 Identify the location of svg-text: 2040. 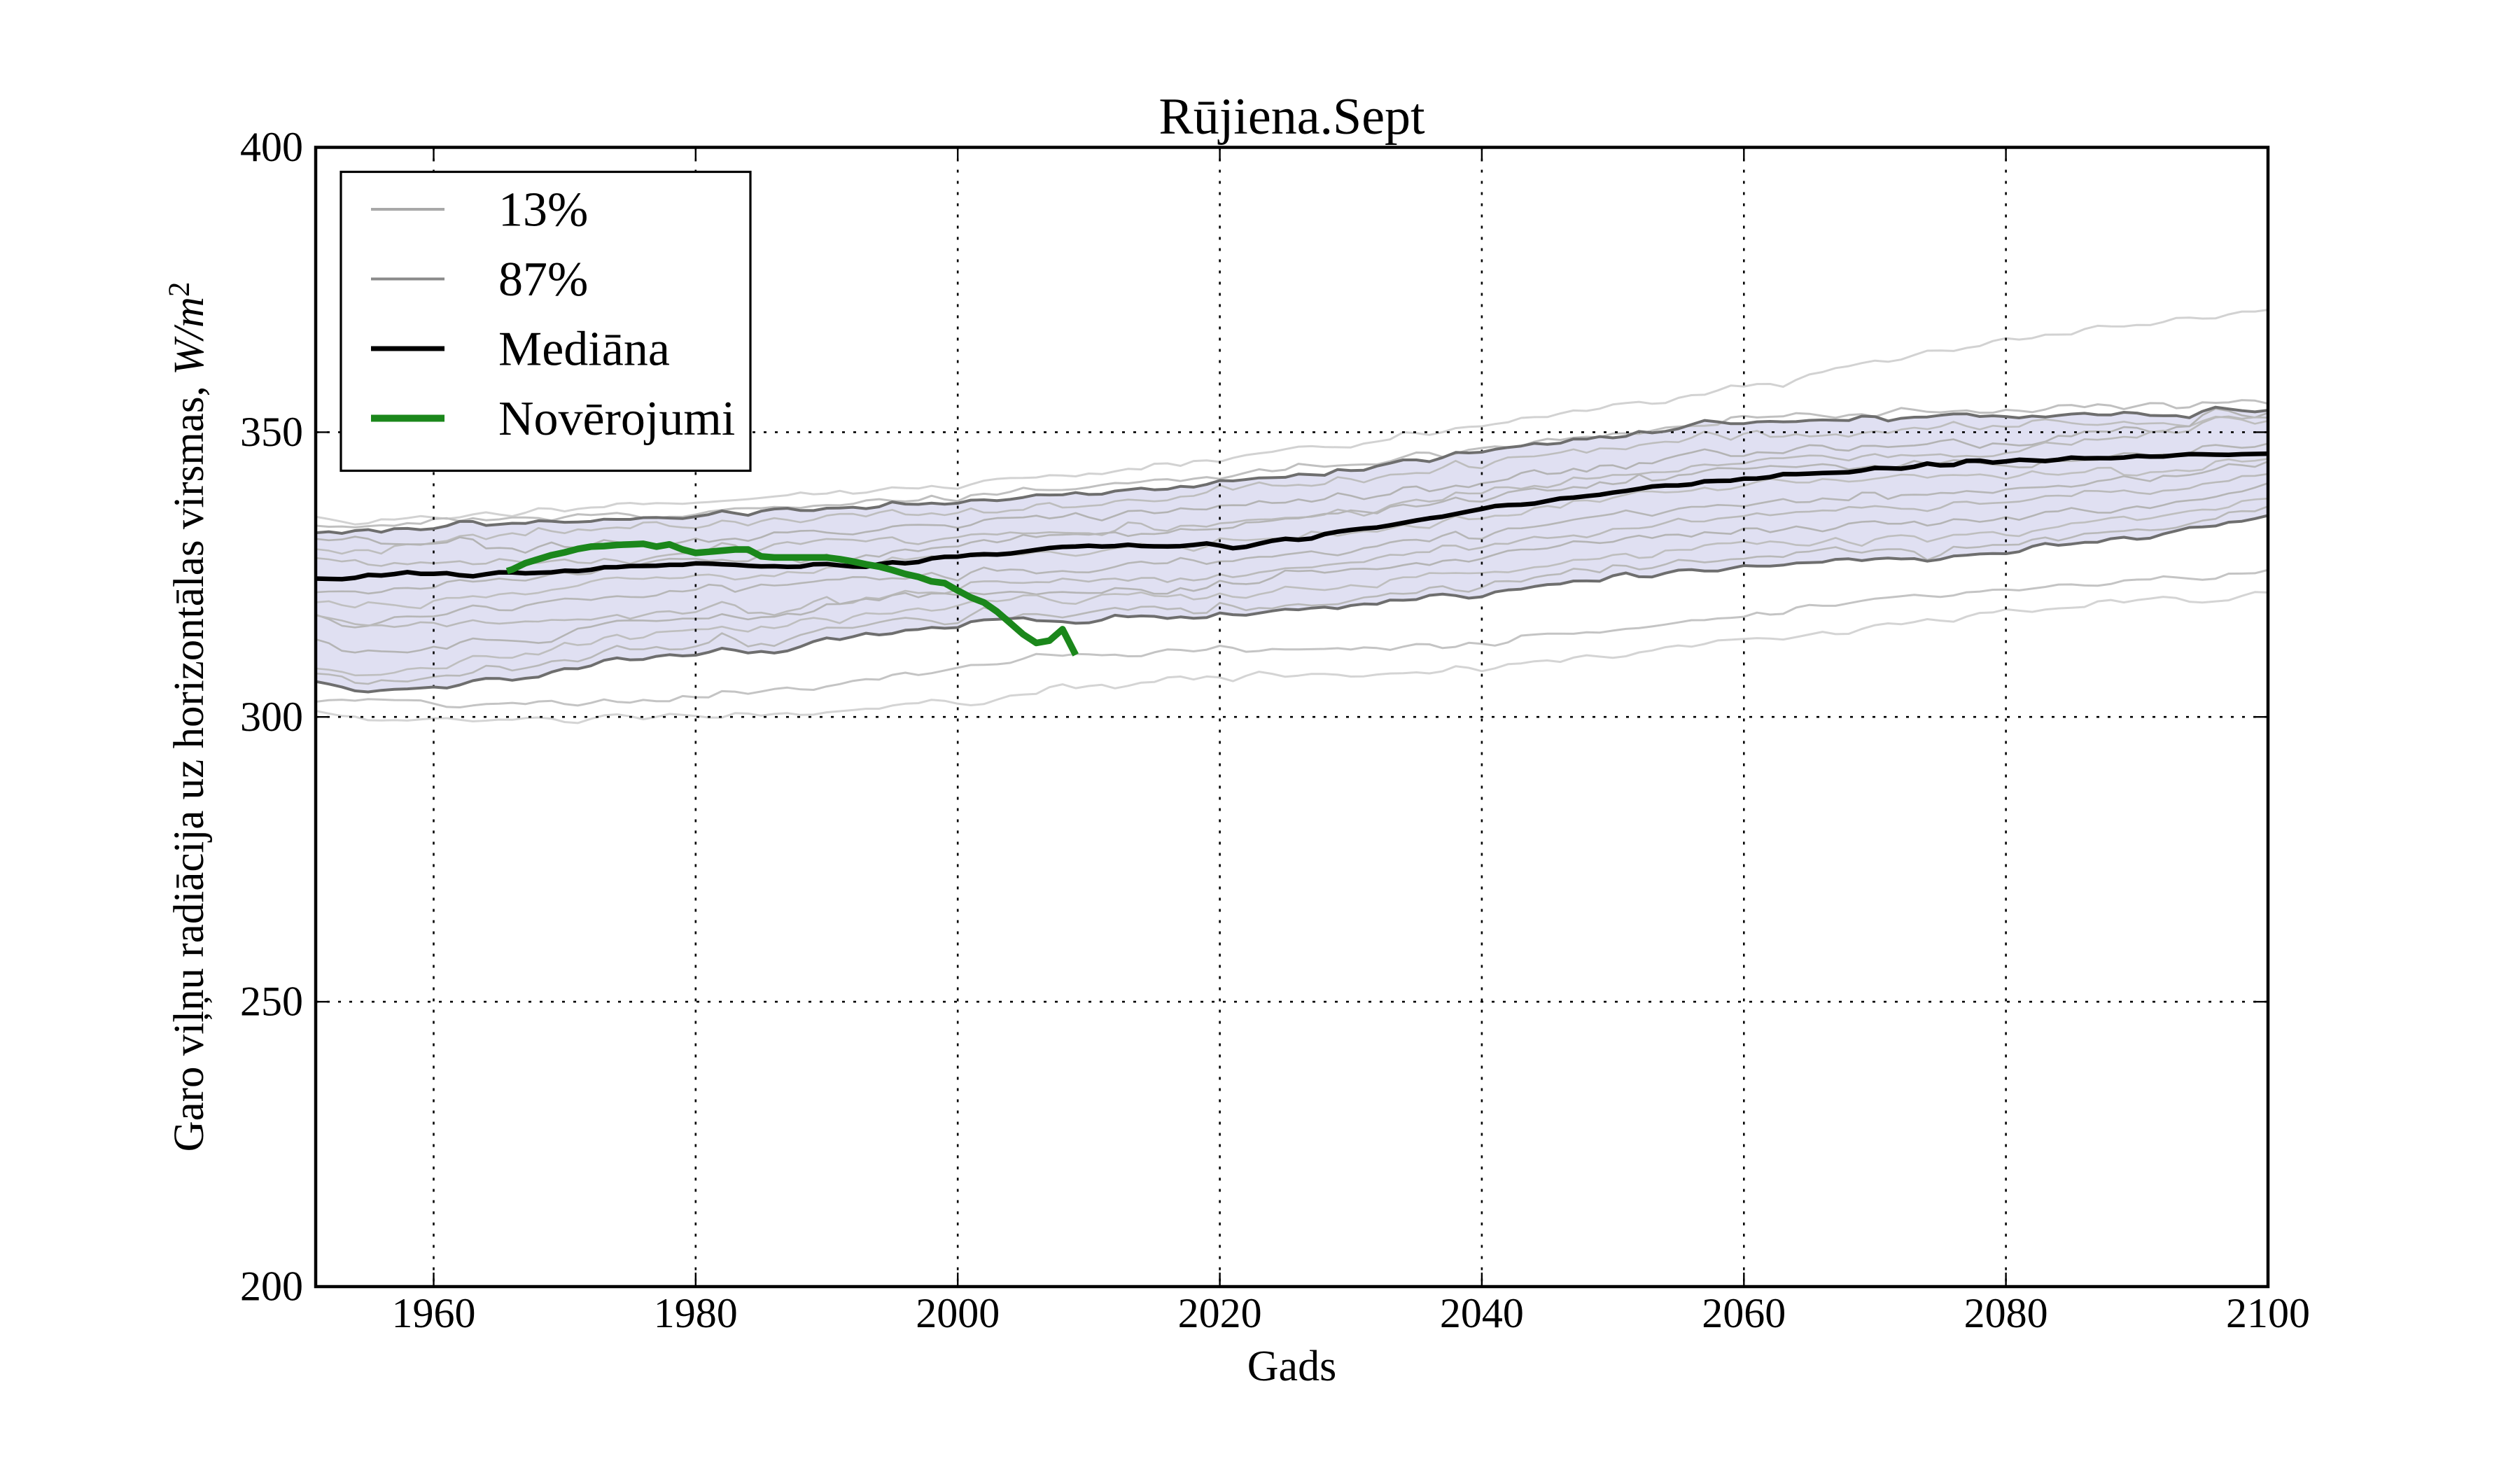
(1482, 1313).